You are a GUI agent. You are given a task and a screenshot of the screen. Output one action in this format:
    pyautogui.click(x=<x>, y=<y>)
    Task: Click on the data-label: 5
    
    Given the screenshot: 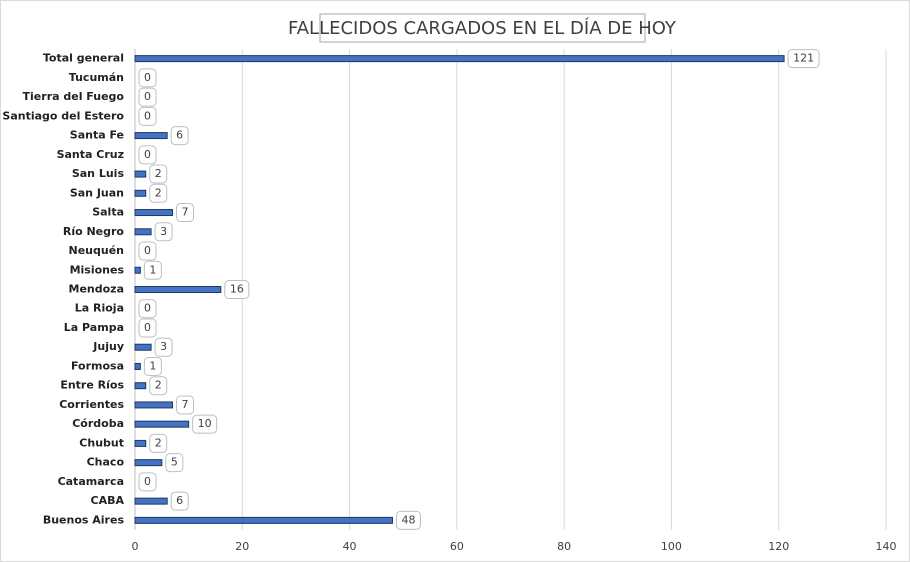 What is the action you would take?
    pyautogui.click(x=174, y=463)
    